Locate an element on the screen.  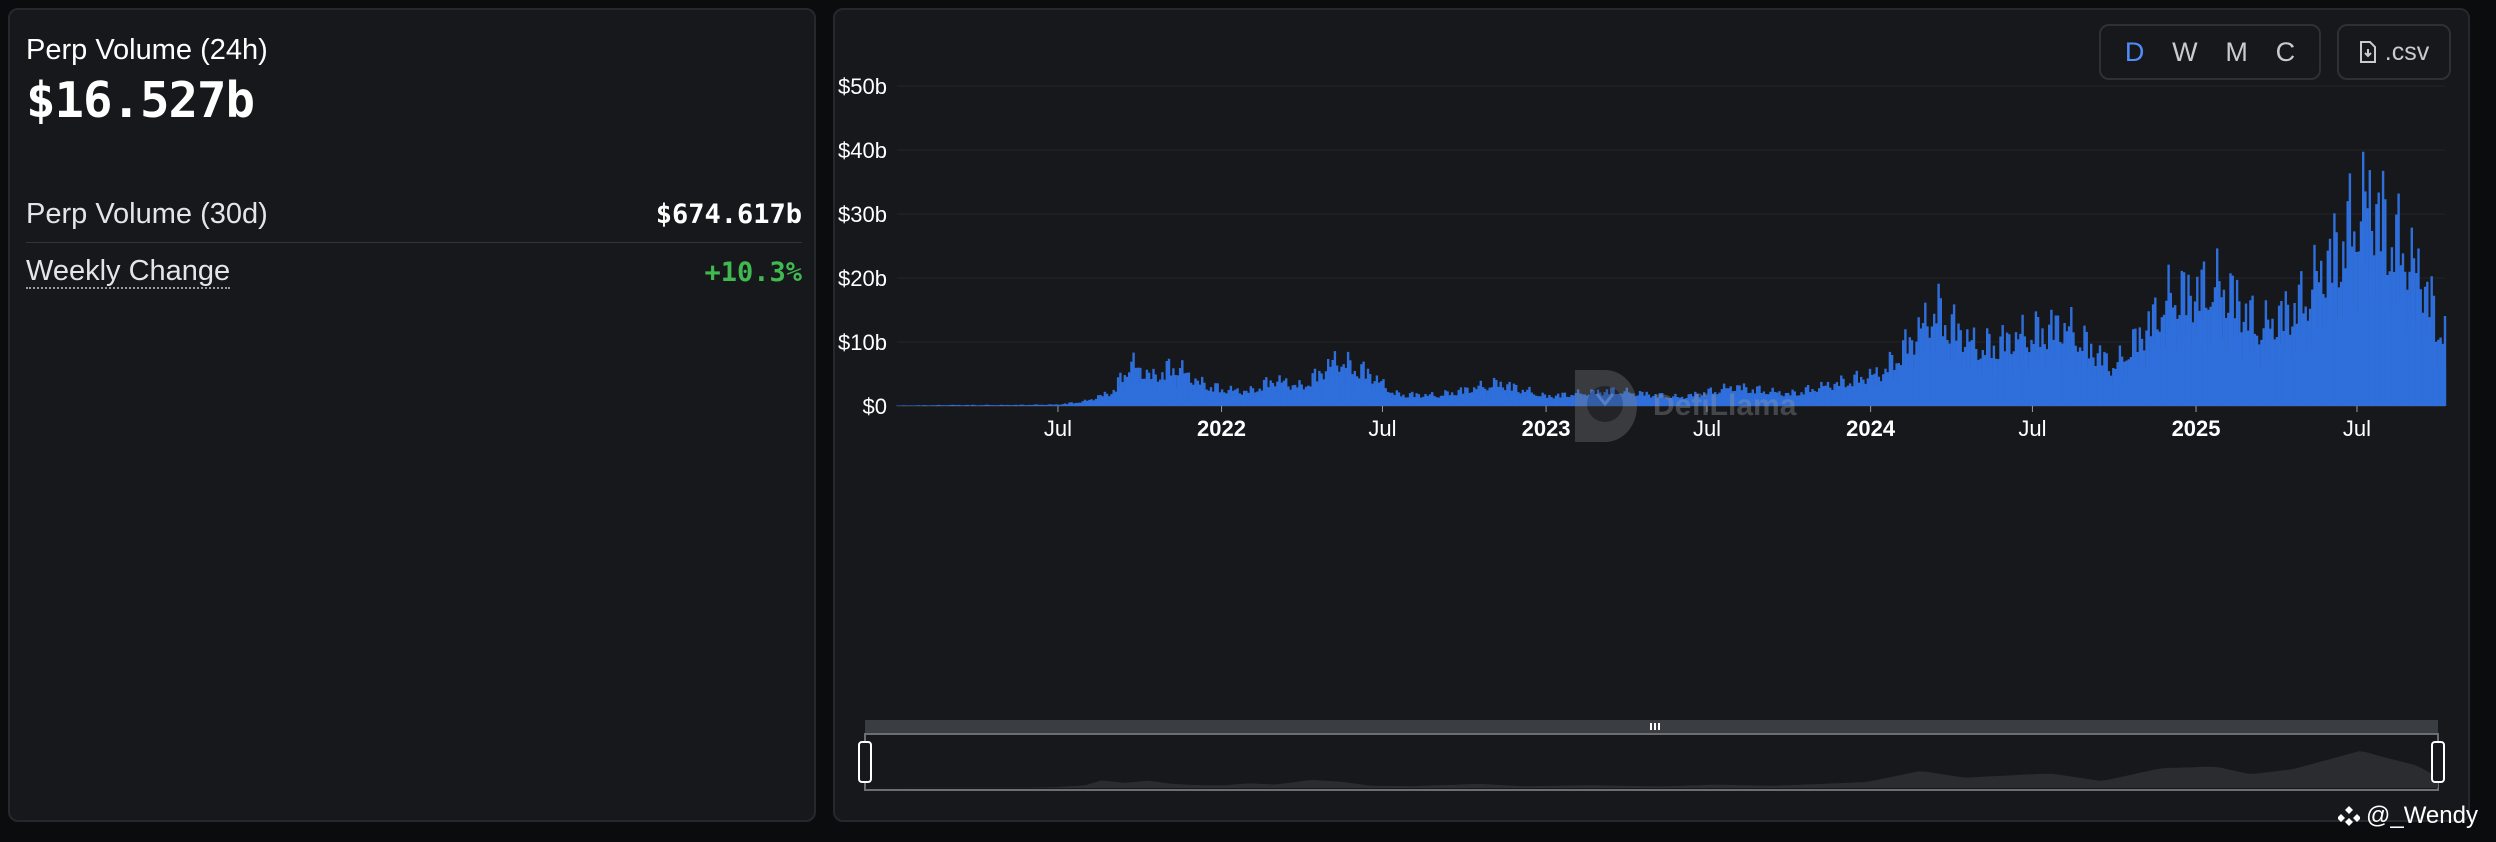
x-tick-label: 2023 is located at coordinates (1546, 428).